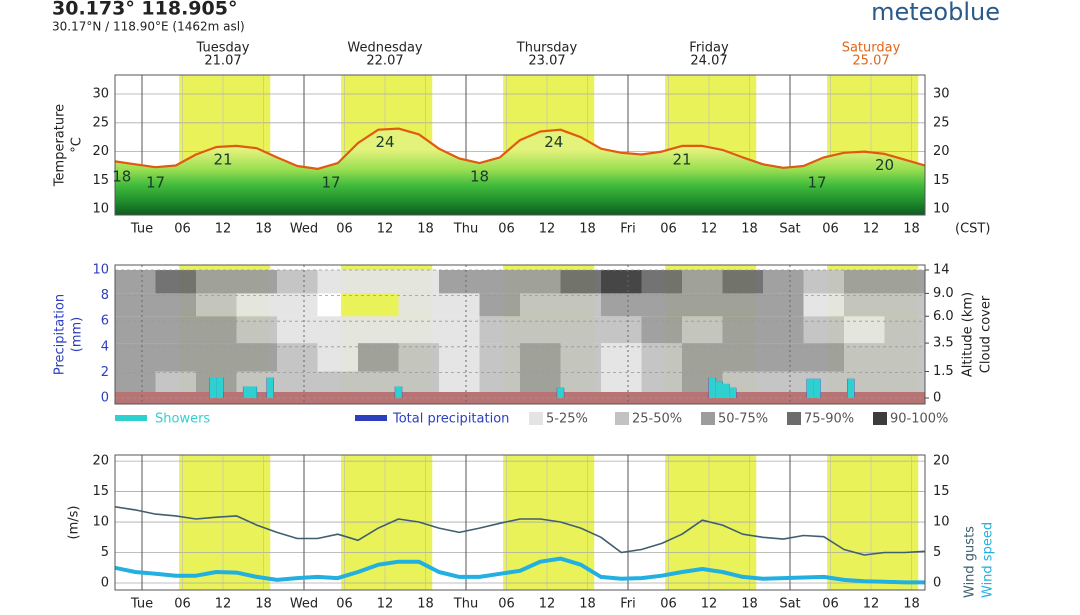 The height and width of the screenshot is (615, 1080). What do you see at coordinates (943, 371) in the screenshot?
I see `y2-tick-label: 1.5` at bounding box center [943, 371].